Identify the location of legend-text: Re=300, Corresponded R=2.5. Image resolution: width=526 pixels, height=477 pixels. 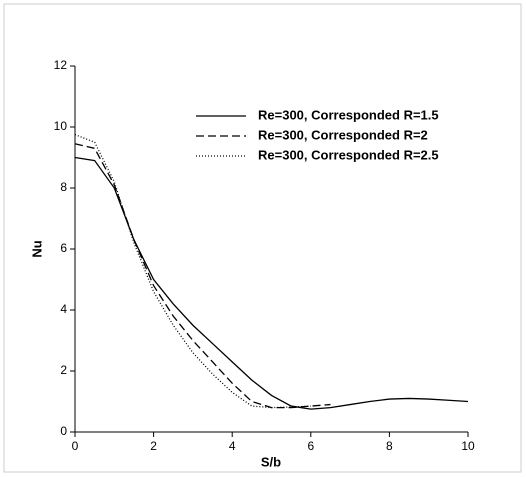
(348, 154).